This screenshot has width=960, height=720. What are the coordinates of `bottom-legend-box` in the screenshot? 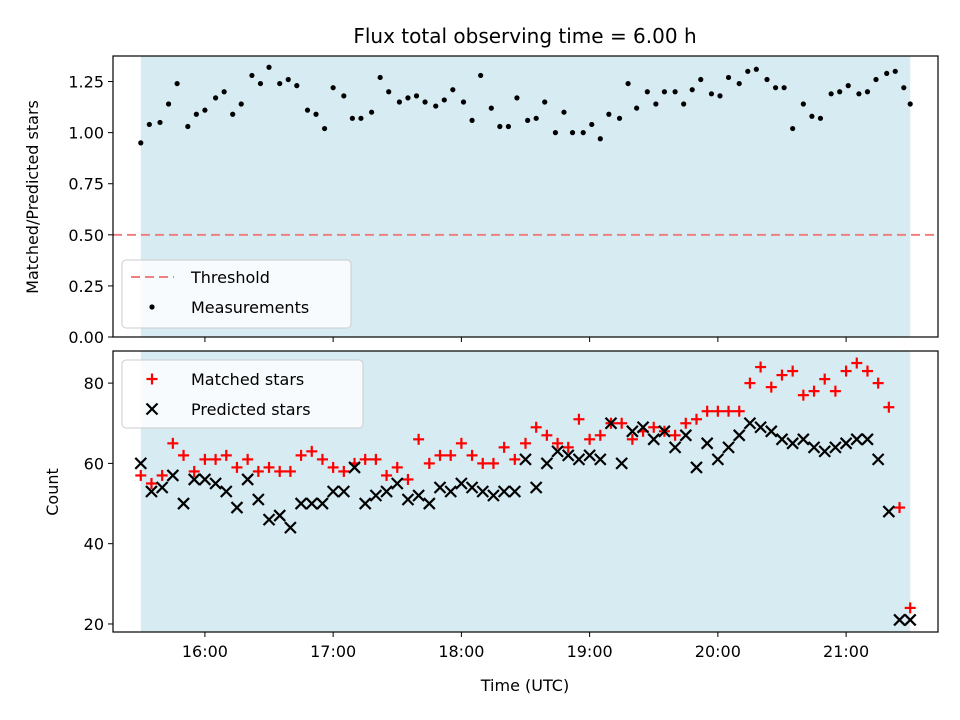 It's located at (242, 394).